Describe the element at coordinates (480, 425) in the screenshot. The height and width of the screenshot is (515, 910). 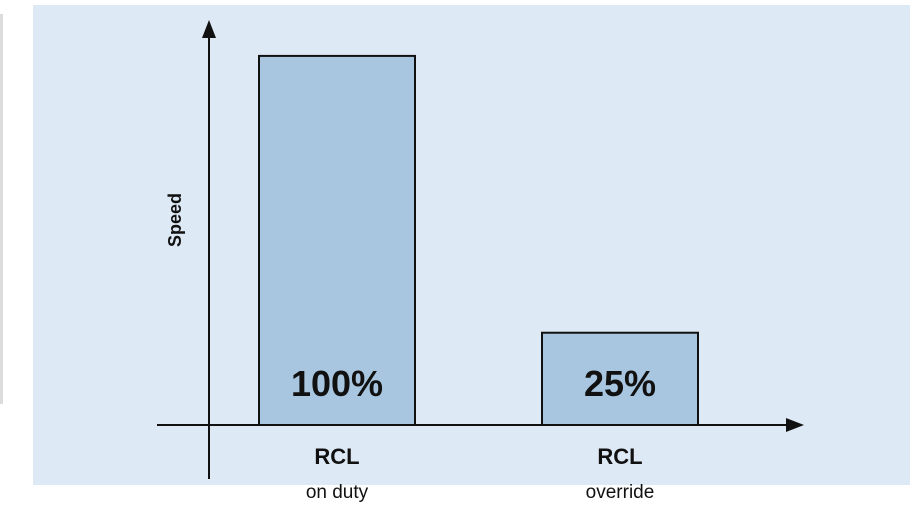
I see `x-axis` at that location.